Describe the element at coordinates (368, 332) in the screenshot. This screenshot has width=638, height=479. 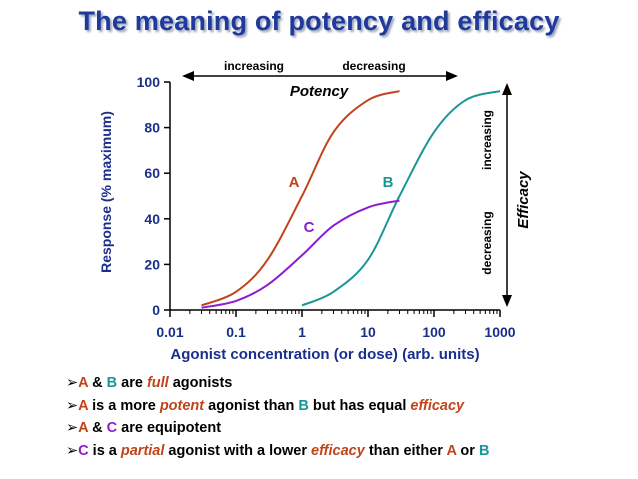
I see `x-tick-label: 10` at that location.